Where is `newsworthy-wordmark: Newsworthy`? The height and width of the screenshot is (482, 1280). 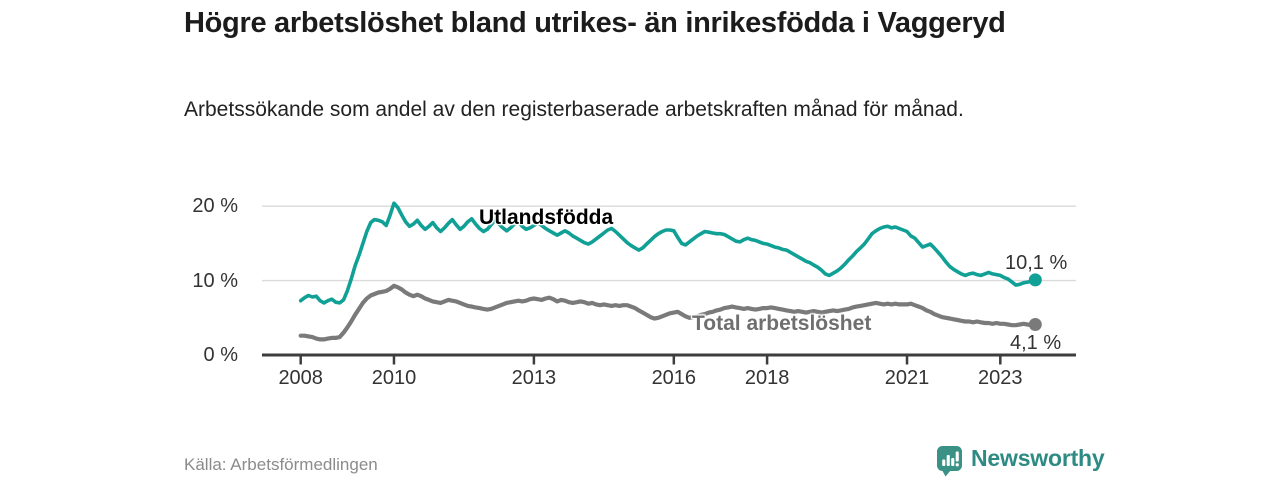 newsworthy-wordmark: Newsworthy is located at coordinates (1038, 458).